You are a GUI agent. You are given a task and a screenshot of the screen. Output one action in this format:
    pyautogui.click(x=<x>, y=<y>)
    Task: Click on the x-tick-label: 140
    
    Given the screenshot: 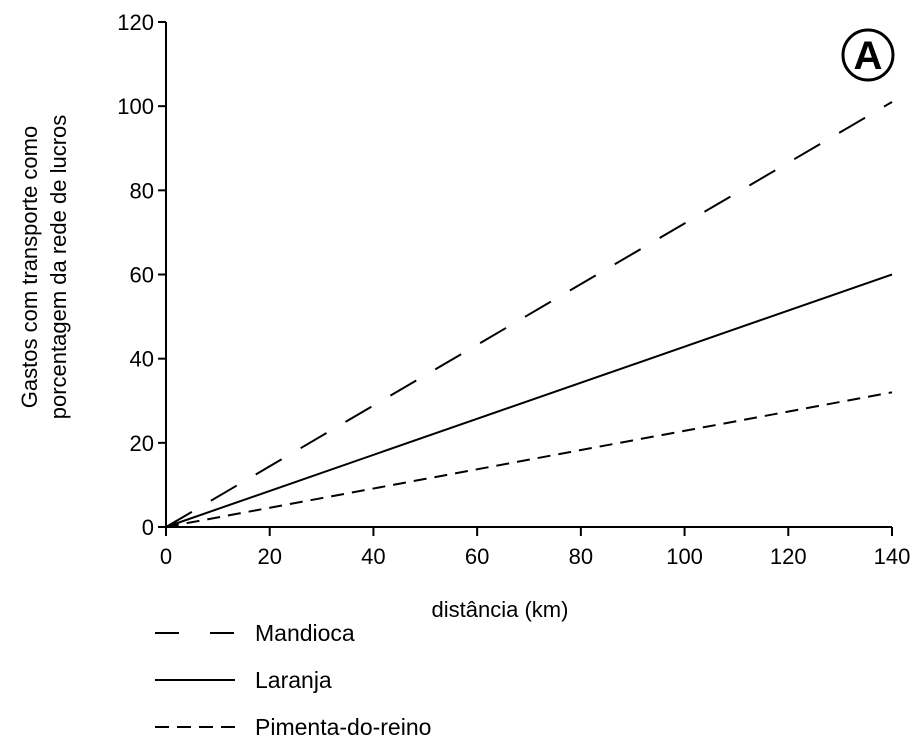 What is the action you would take?
    pyautogui.click(x=892, y=556)
    